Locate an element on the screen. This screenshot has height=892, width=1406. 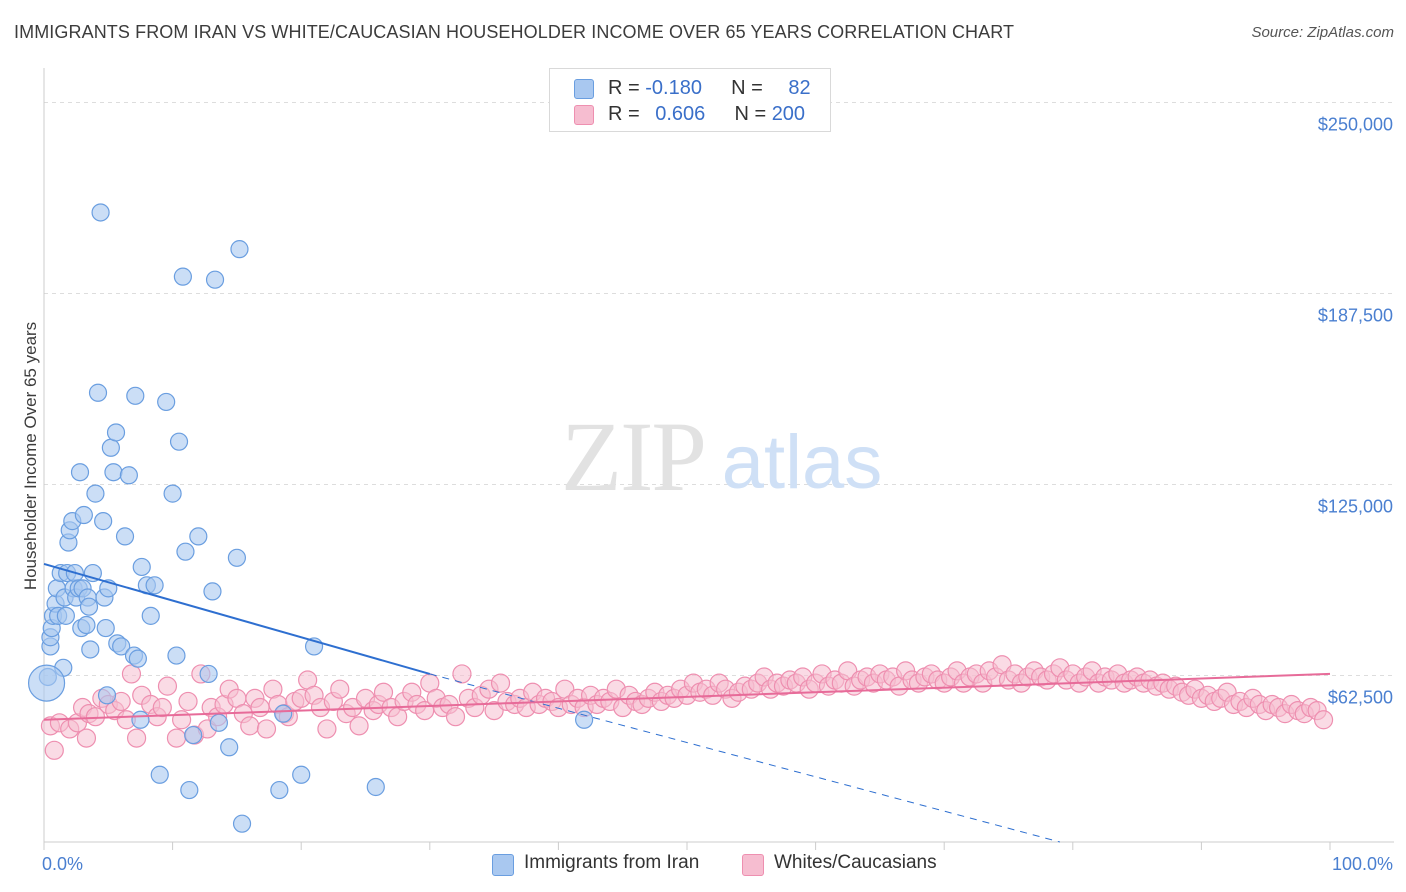
x-tick-label-max: 100.0% is located at coordinates (1362, 864).